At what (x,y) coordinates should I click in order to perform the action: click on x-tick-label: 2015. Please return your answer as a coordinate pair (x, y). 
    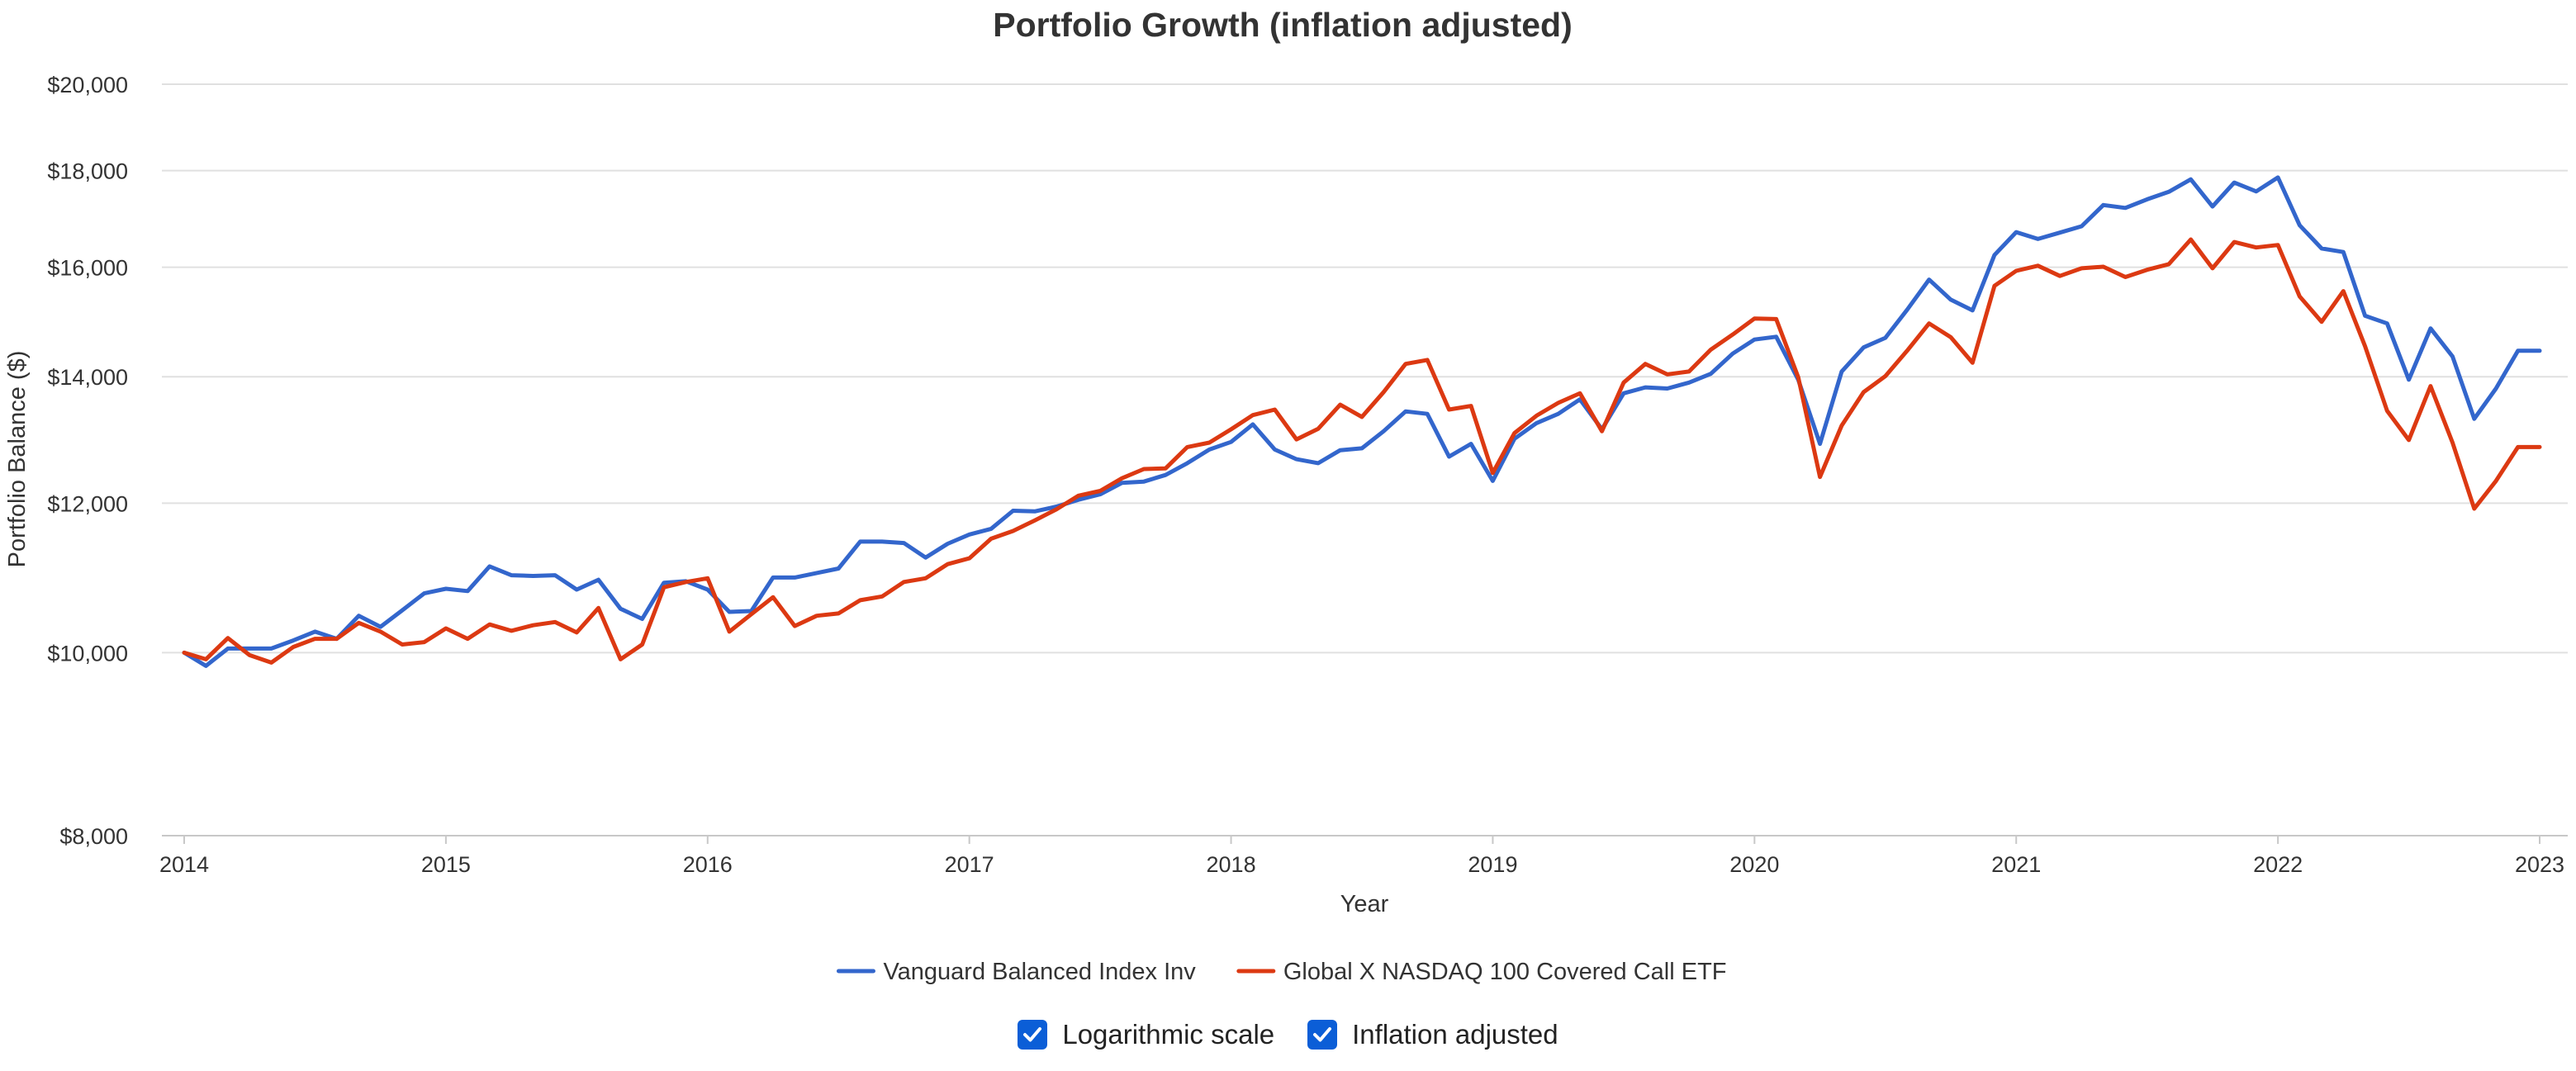
    Looking at the image, I should click on (446, 864).